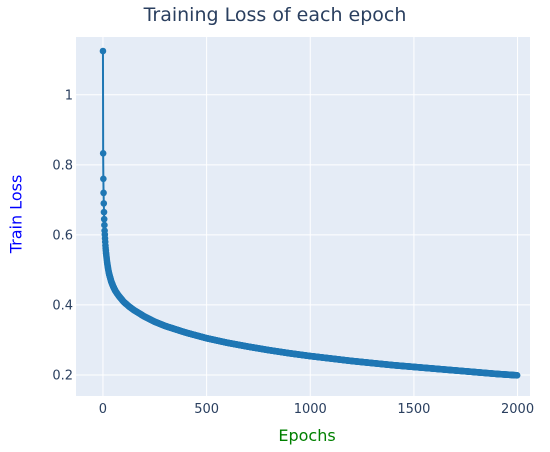  What do you see at coordinates (275, 15) in the screenshot?
I see `chart-title: Training Loss of each epoch` at bounding box center [275, 15].